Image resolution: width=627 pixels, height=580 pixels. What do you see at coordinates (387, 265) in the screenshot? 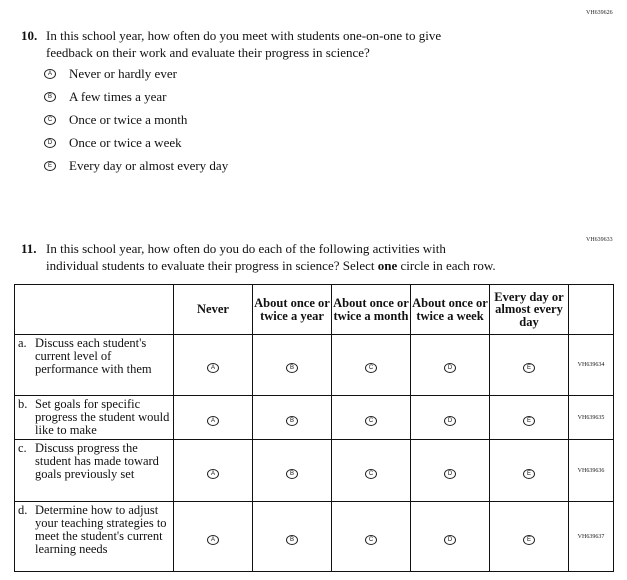
I see `emphasis: one` at bounding box center [387, 265].